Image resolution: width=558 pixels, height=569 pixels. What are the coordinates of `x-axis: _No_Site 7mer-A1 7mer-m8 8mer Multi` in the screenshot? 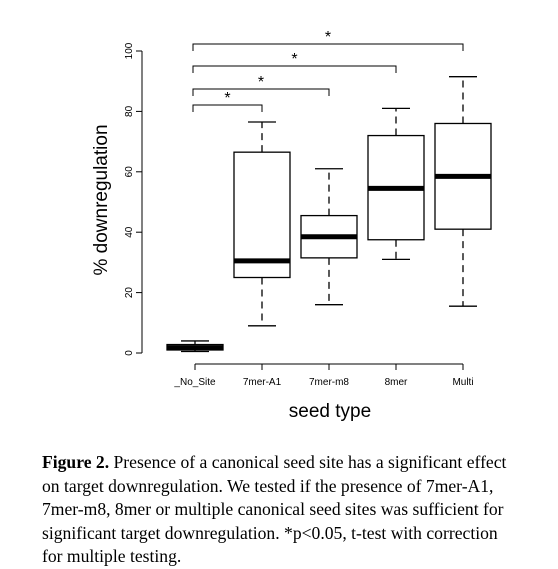 It's located at (323, 375).